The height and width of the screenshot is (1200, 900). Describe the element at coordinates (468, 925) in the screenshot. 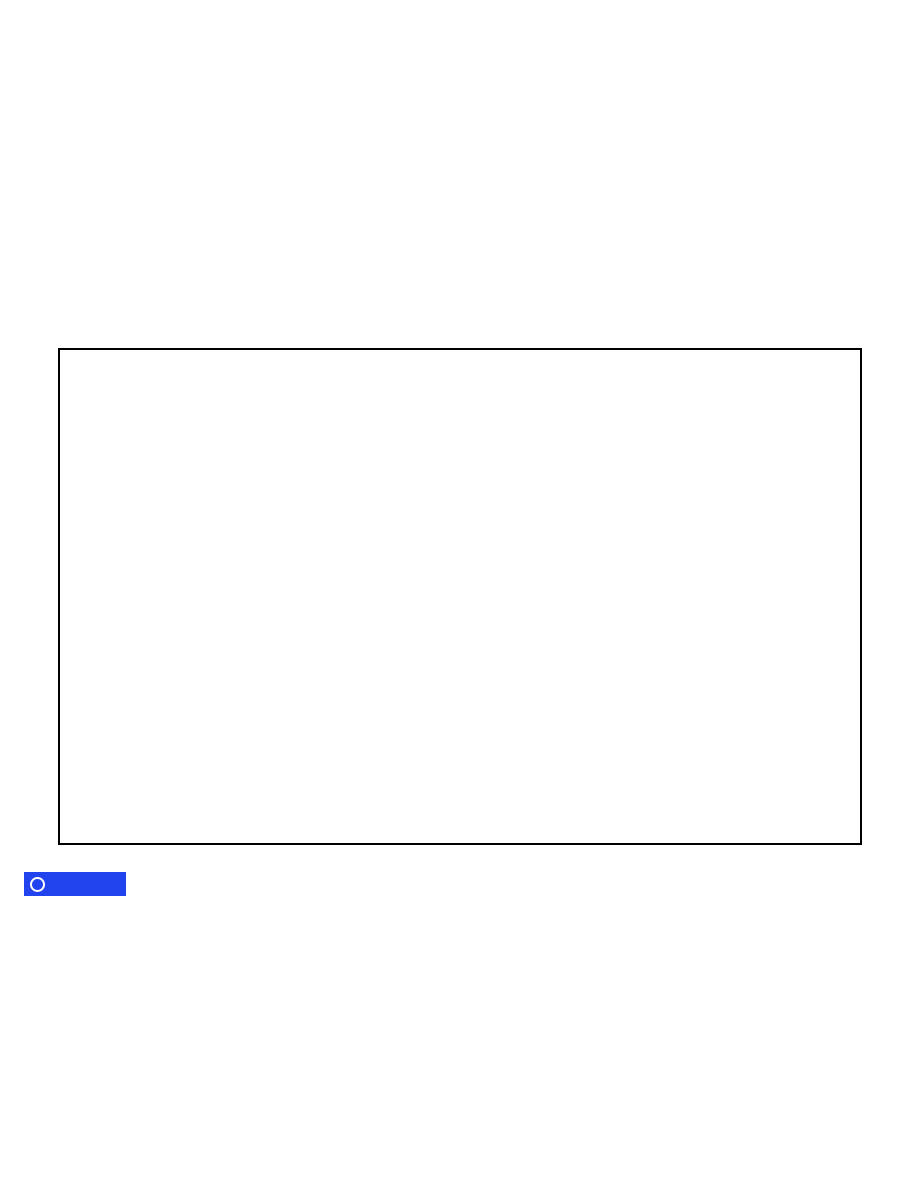

I see `colorbar` at that location.